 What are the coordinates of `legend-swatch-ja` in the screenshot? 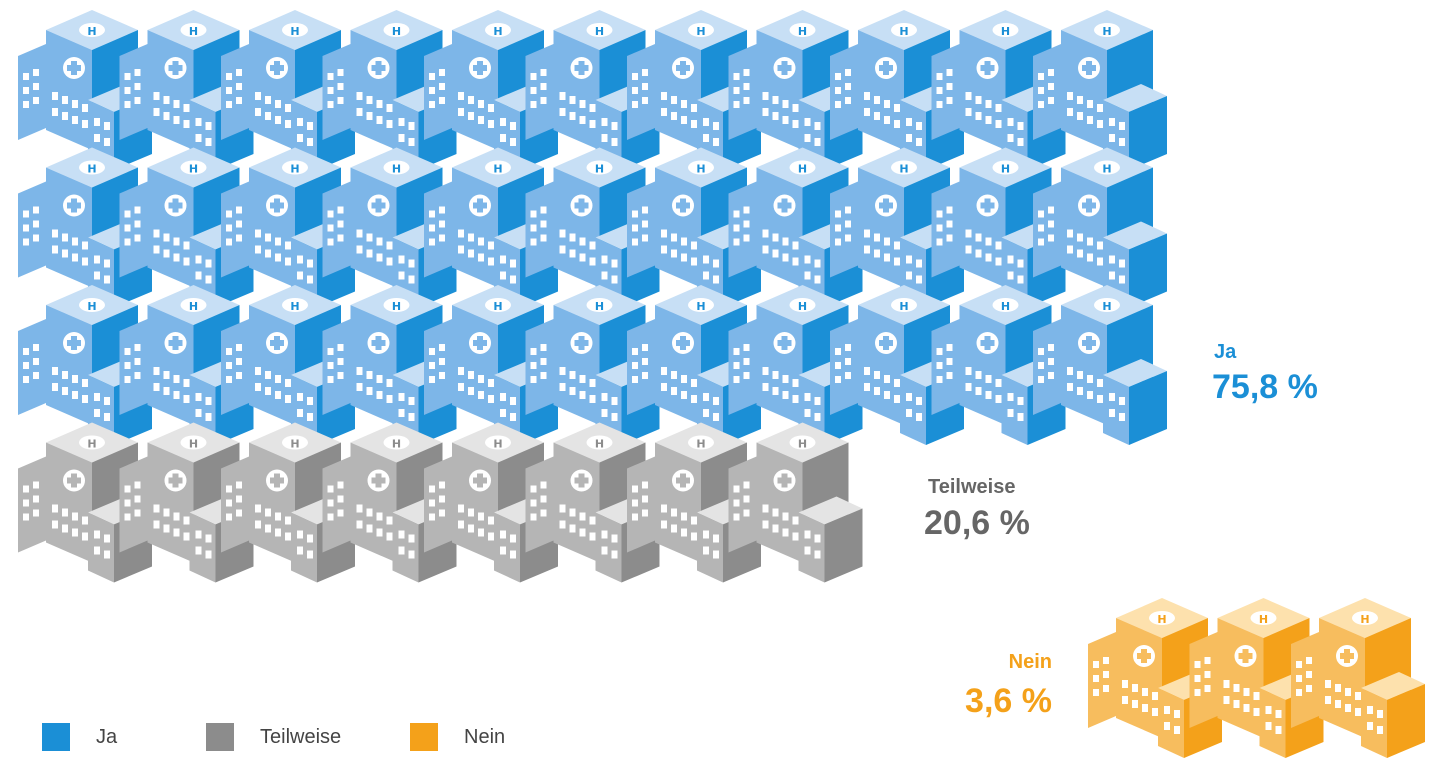 It's located at (56, 737).